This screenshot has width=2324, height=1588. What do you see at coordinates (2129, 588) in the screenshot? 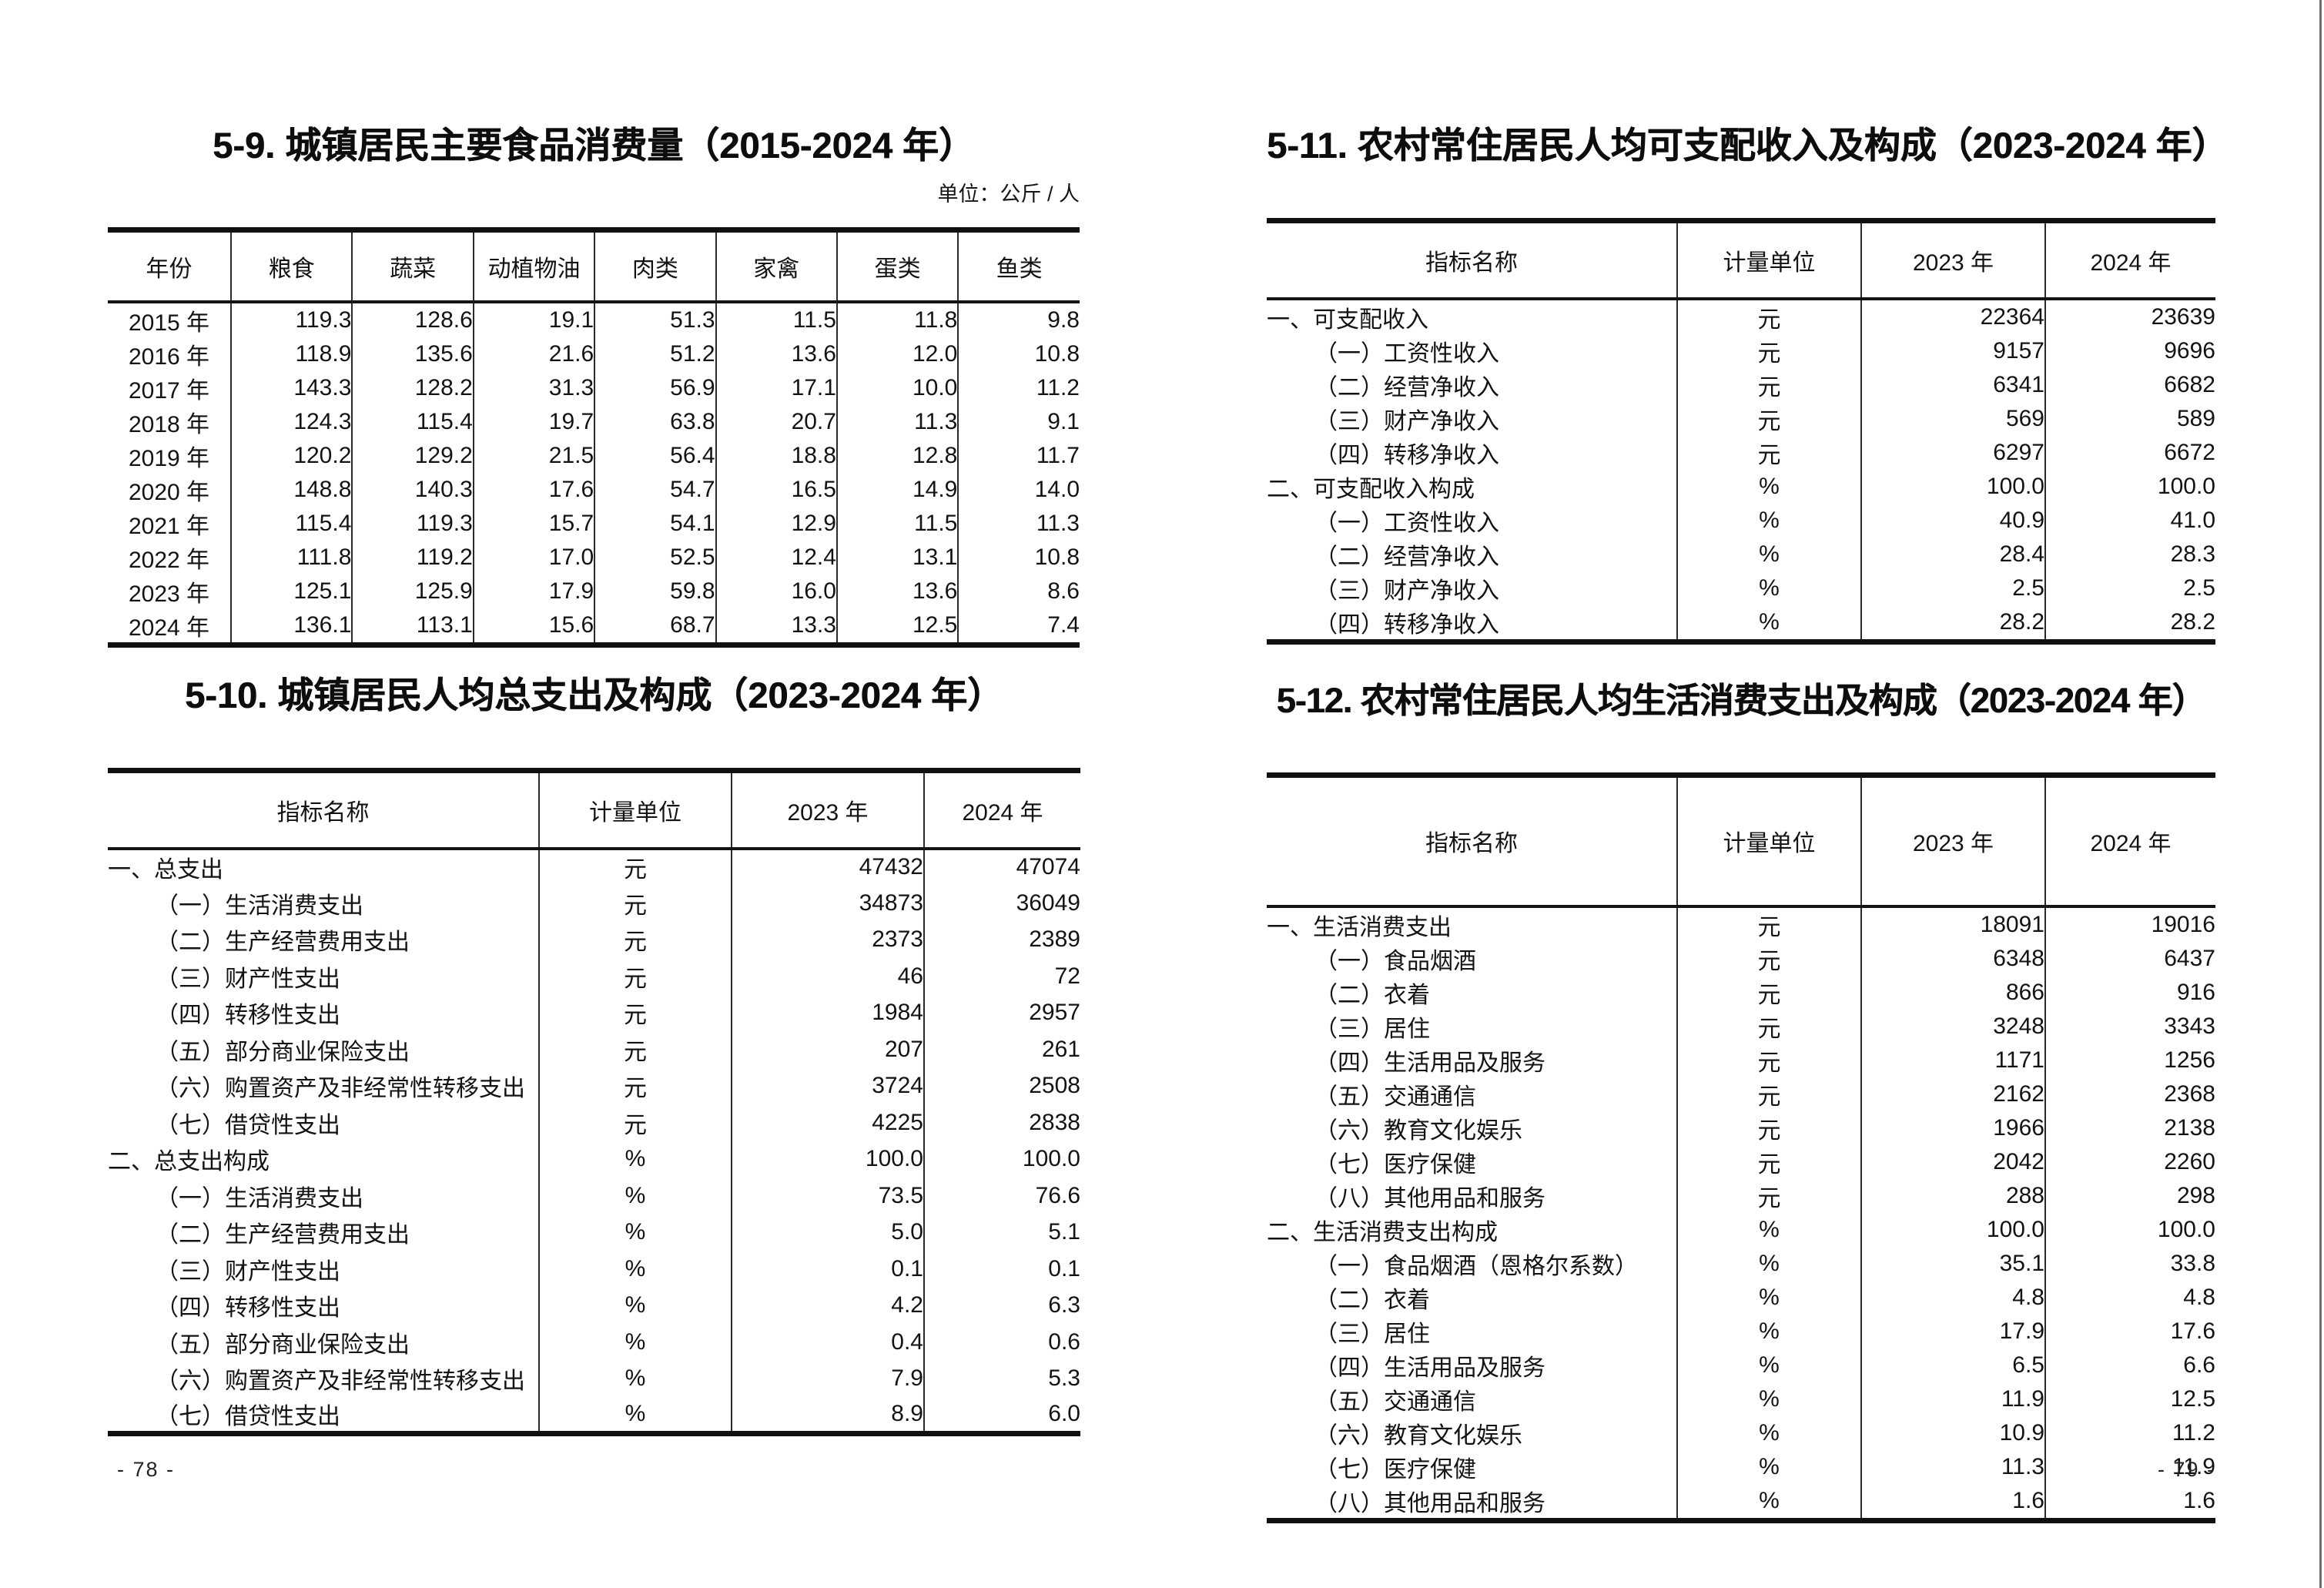
I see `cell: 2.5` at bounding box center [2129, 588].